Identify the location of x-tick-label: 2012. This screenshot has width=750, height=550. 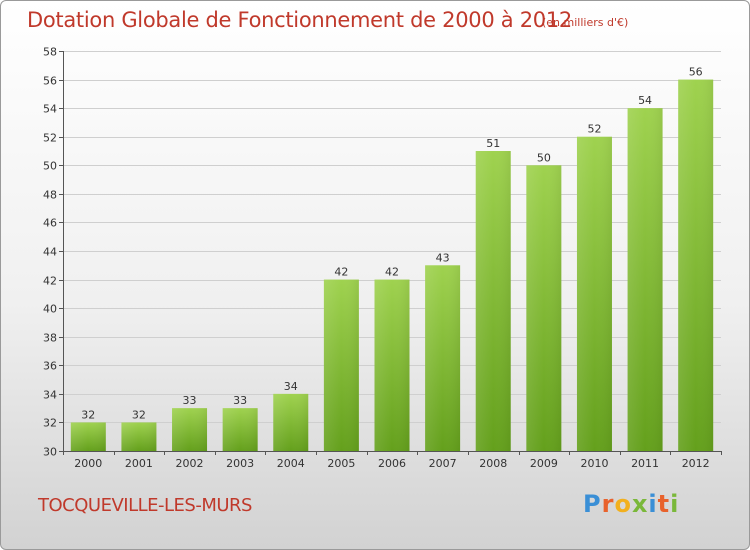
(696, 463).